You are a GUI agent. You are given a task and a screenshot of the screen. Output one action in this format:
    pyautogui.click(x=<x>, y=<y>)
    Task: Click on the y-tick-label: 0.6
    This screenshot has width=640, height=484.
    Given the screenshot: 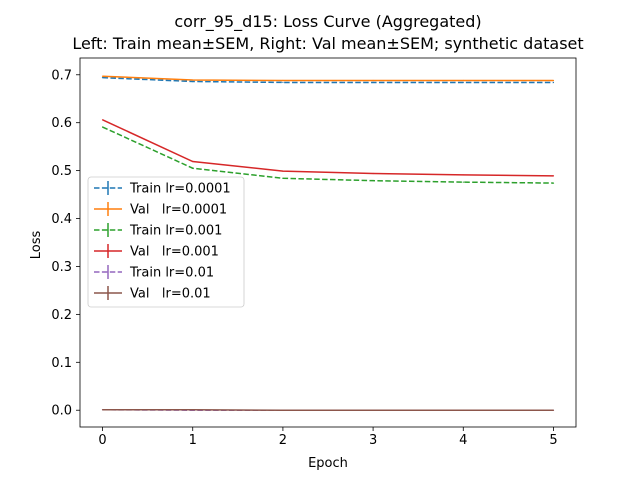 What is the action you would take?
    pyautogui.click(x=61, y=123)
    